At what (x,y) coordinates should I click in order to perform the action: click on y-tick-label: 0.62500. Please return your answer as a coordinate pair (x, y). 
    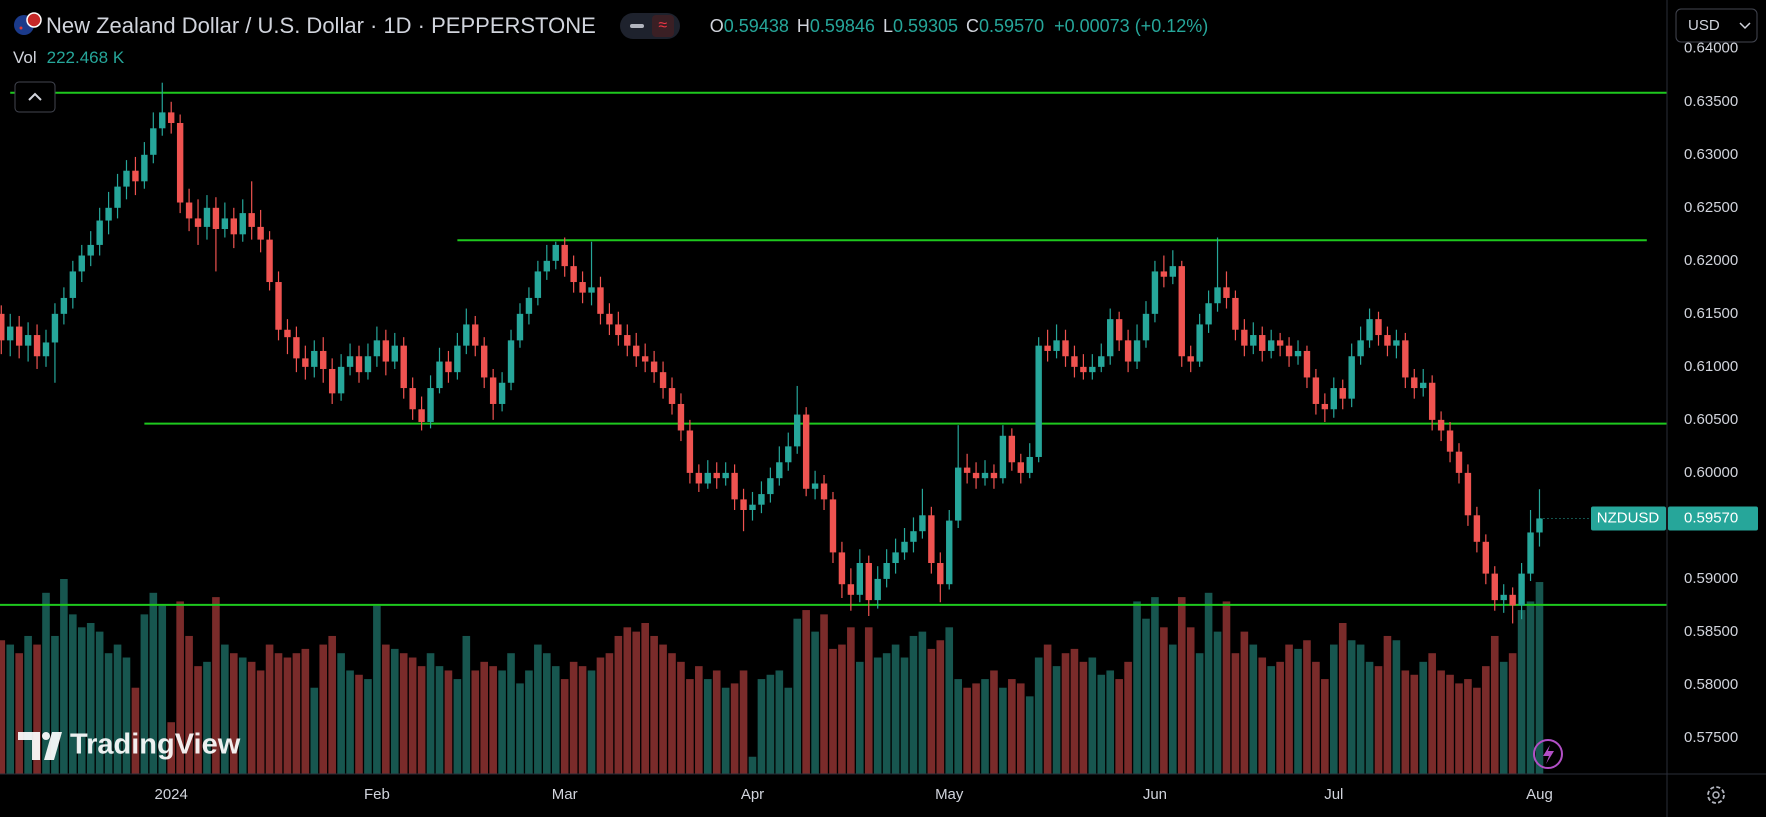
    Looking at the image, I should click on (1711, 207).